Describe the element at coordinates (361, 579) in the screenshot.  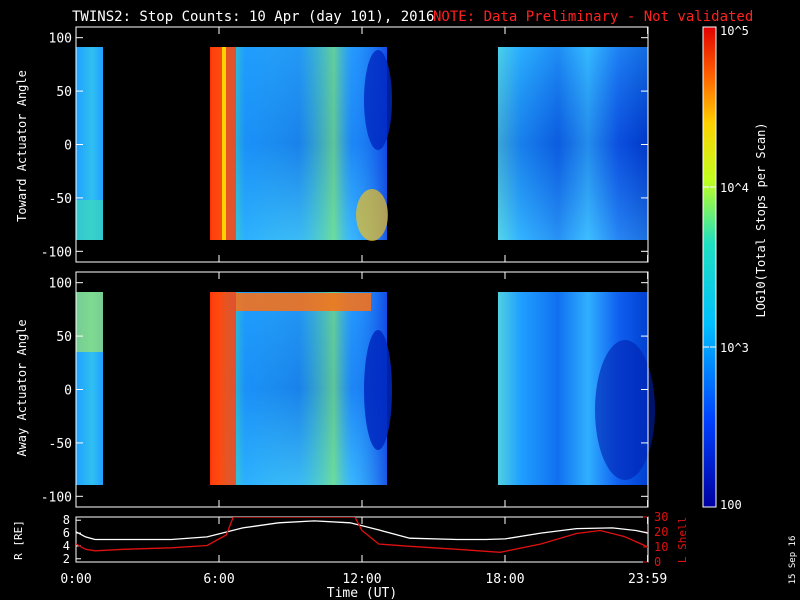
I see `time-tick-label: 12:00` at that location.